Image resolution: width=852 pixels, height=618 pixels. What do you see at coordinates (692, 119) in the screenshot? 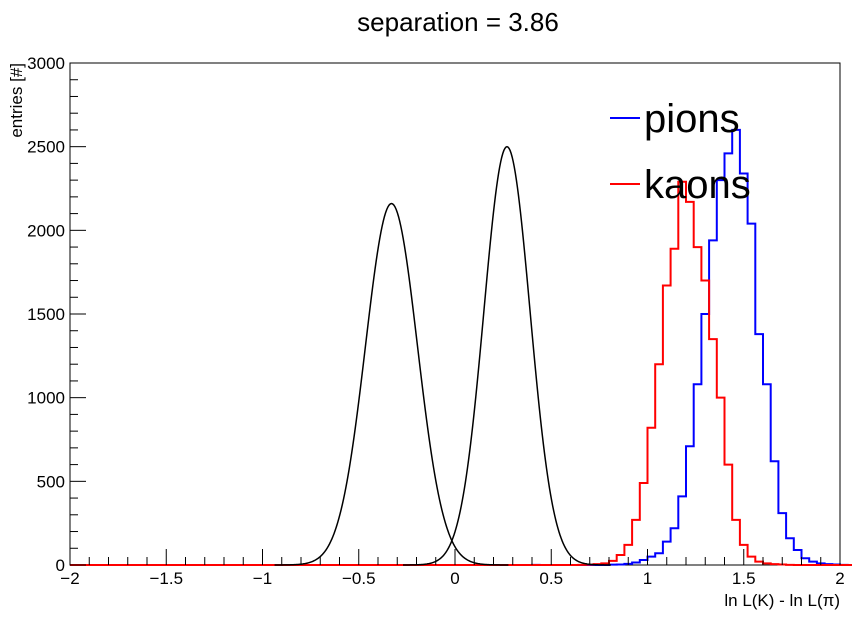
I see `legend-label-pions: pions` at bounding box center [692, 119].